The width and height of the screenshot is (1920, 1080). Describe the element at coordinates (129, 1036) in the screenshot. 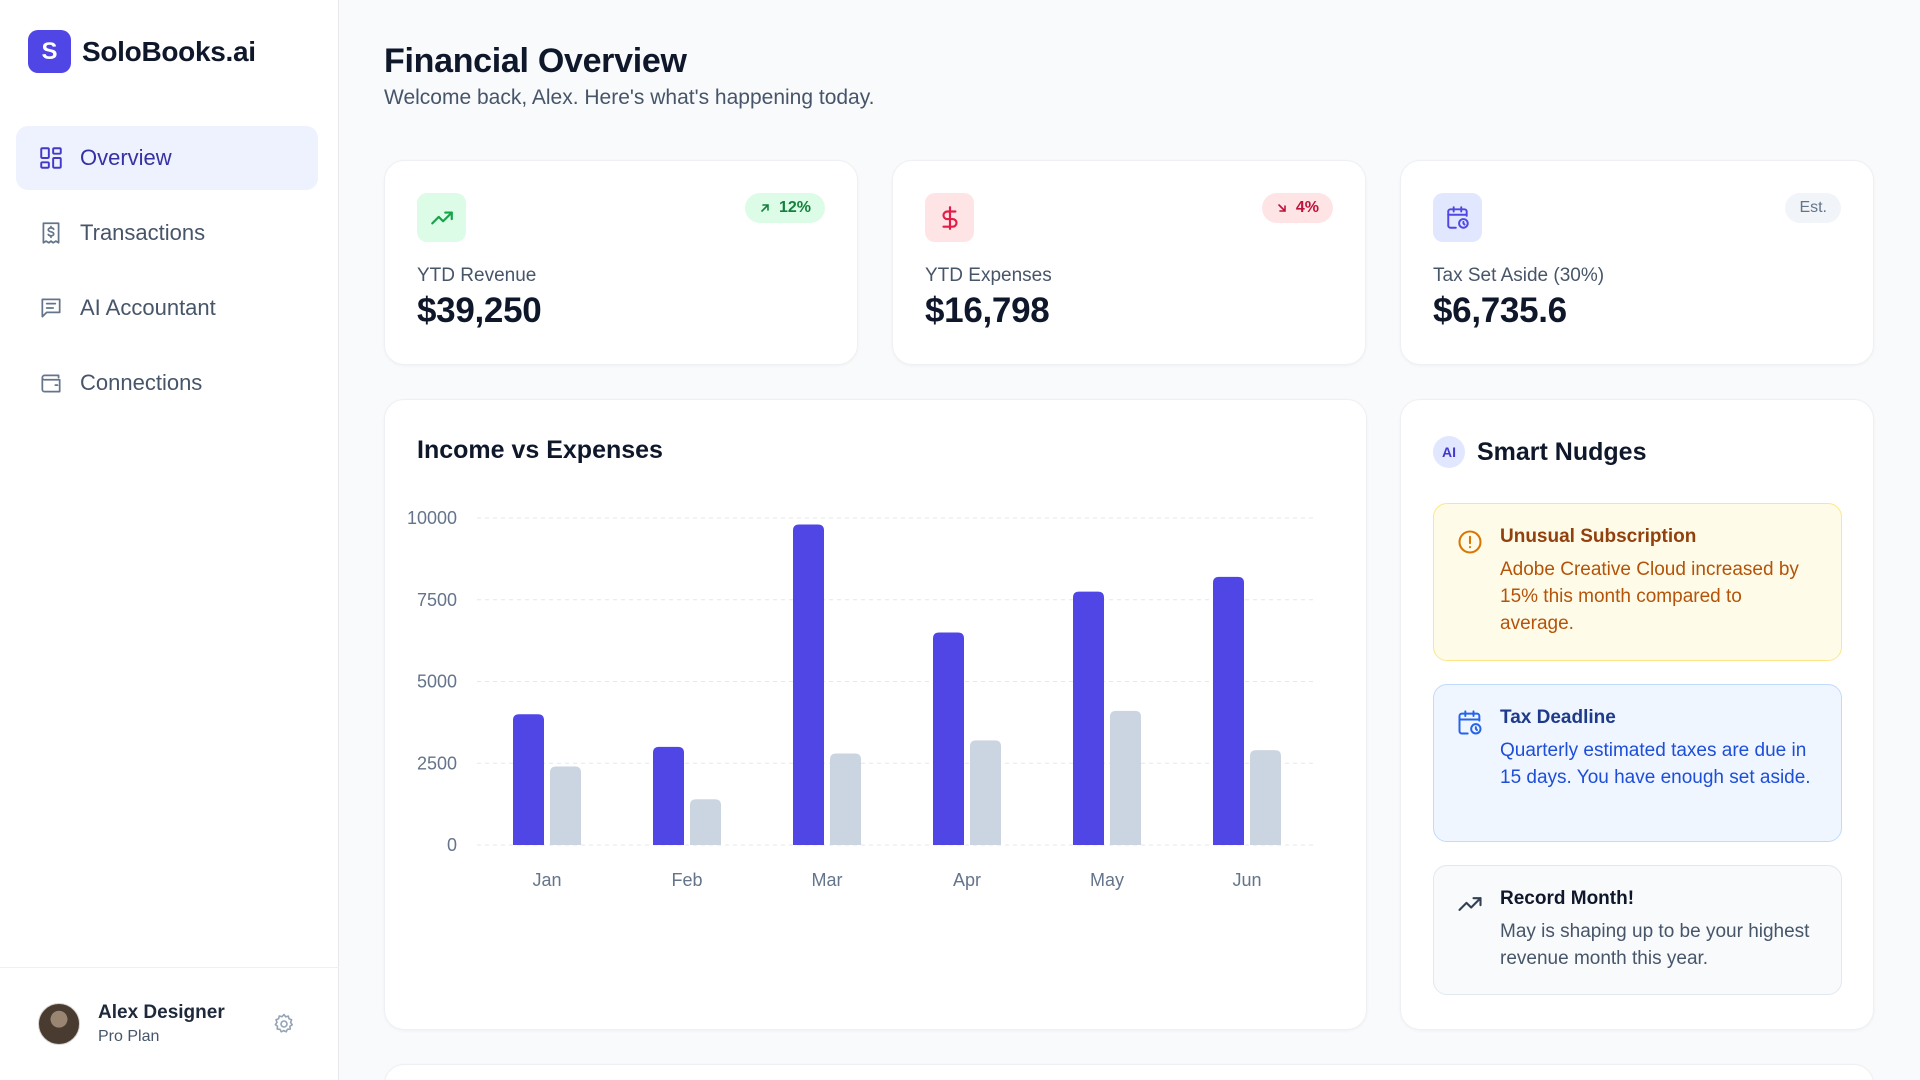

I see `user-plan: Pro Plan` at that location.